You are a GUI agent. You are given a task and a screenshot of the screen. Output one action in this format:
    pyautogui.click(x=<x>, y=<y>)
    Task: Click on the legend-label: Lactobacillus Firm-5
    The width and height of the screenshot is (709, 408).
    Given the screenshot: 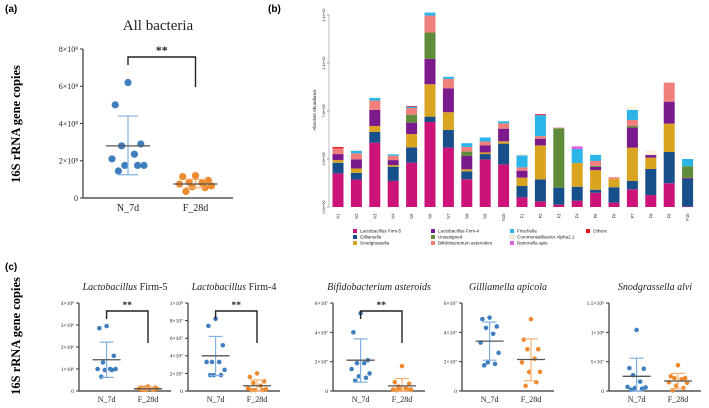 What is the action you would take?
    pyautogui.click(x=381, y=231)
    